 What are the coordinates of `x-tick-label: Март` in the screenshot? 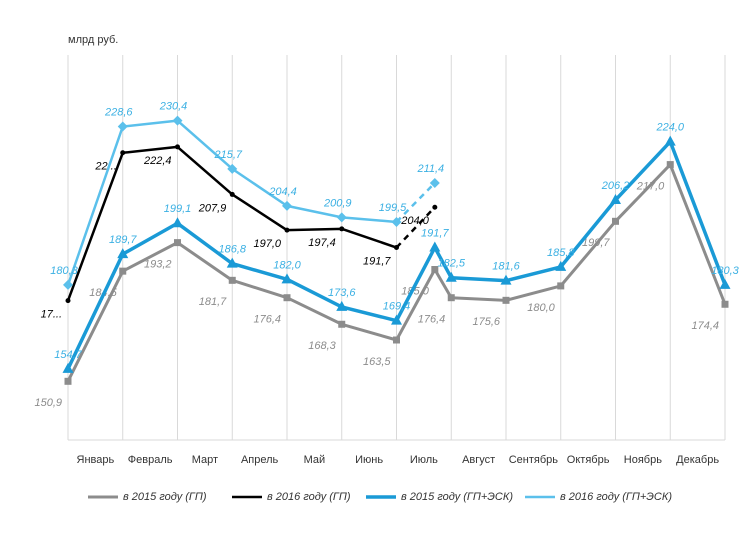 It's located at (205, 460).